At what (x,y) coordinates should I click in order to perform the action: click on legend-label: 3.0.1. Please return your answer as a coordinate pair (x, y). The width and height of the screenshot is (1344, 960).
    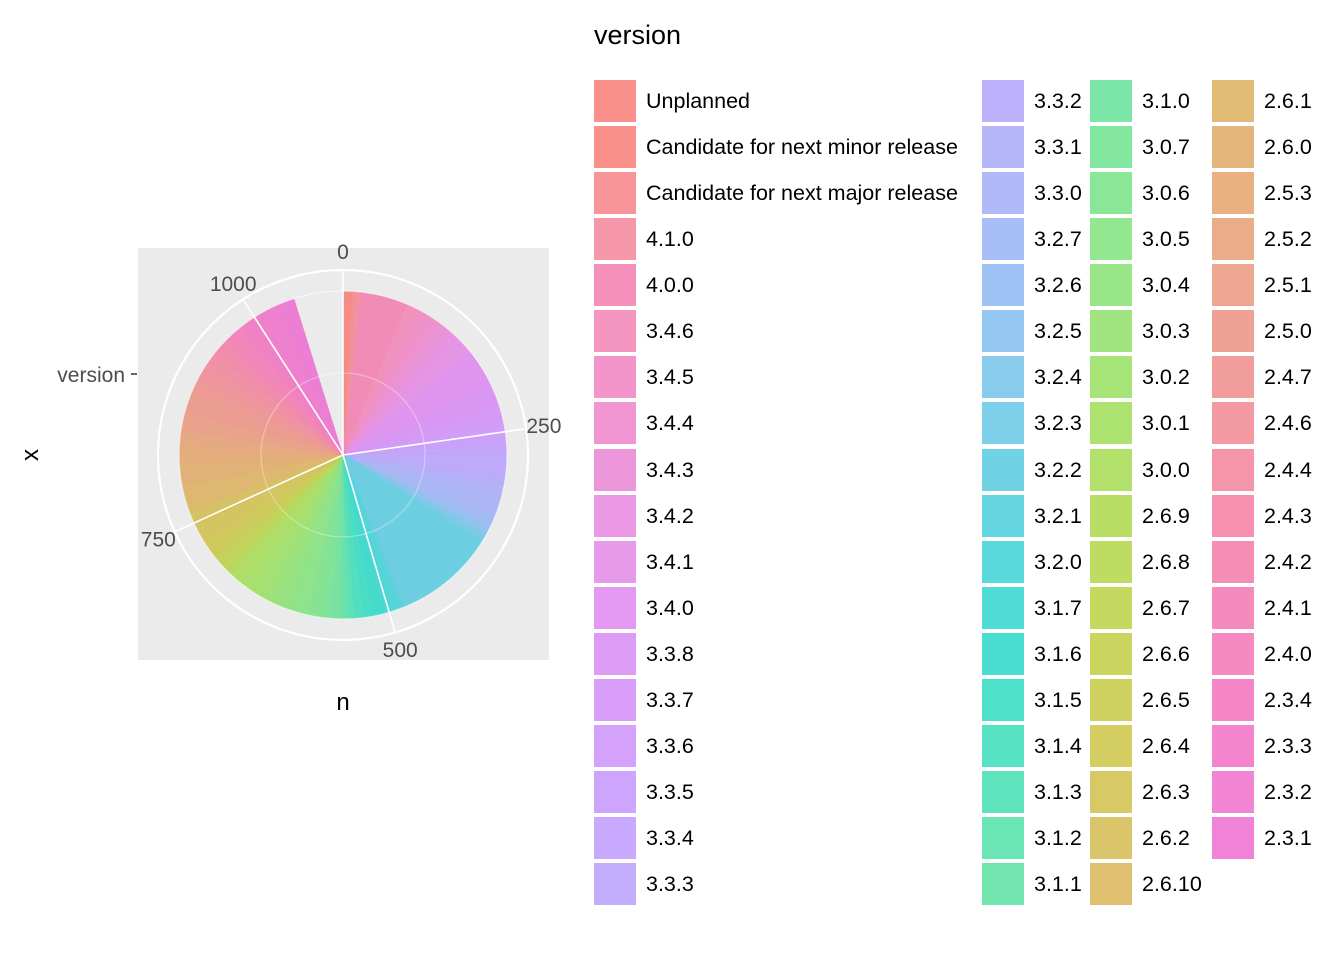
    Looking at the image, I should click on (1166, 423).